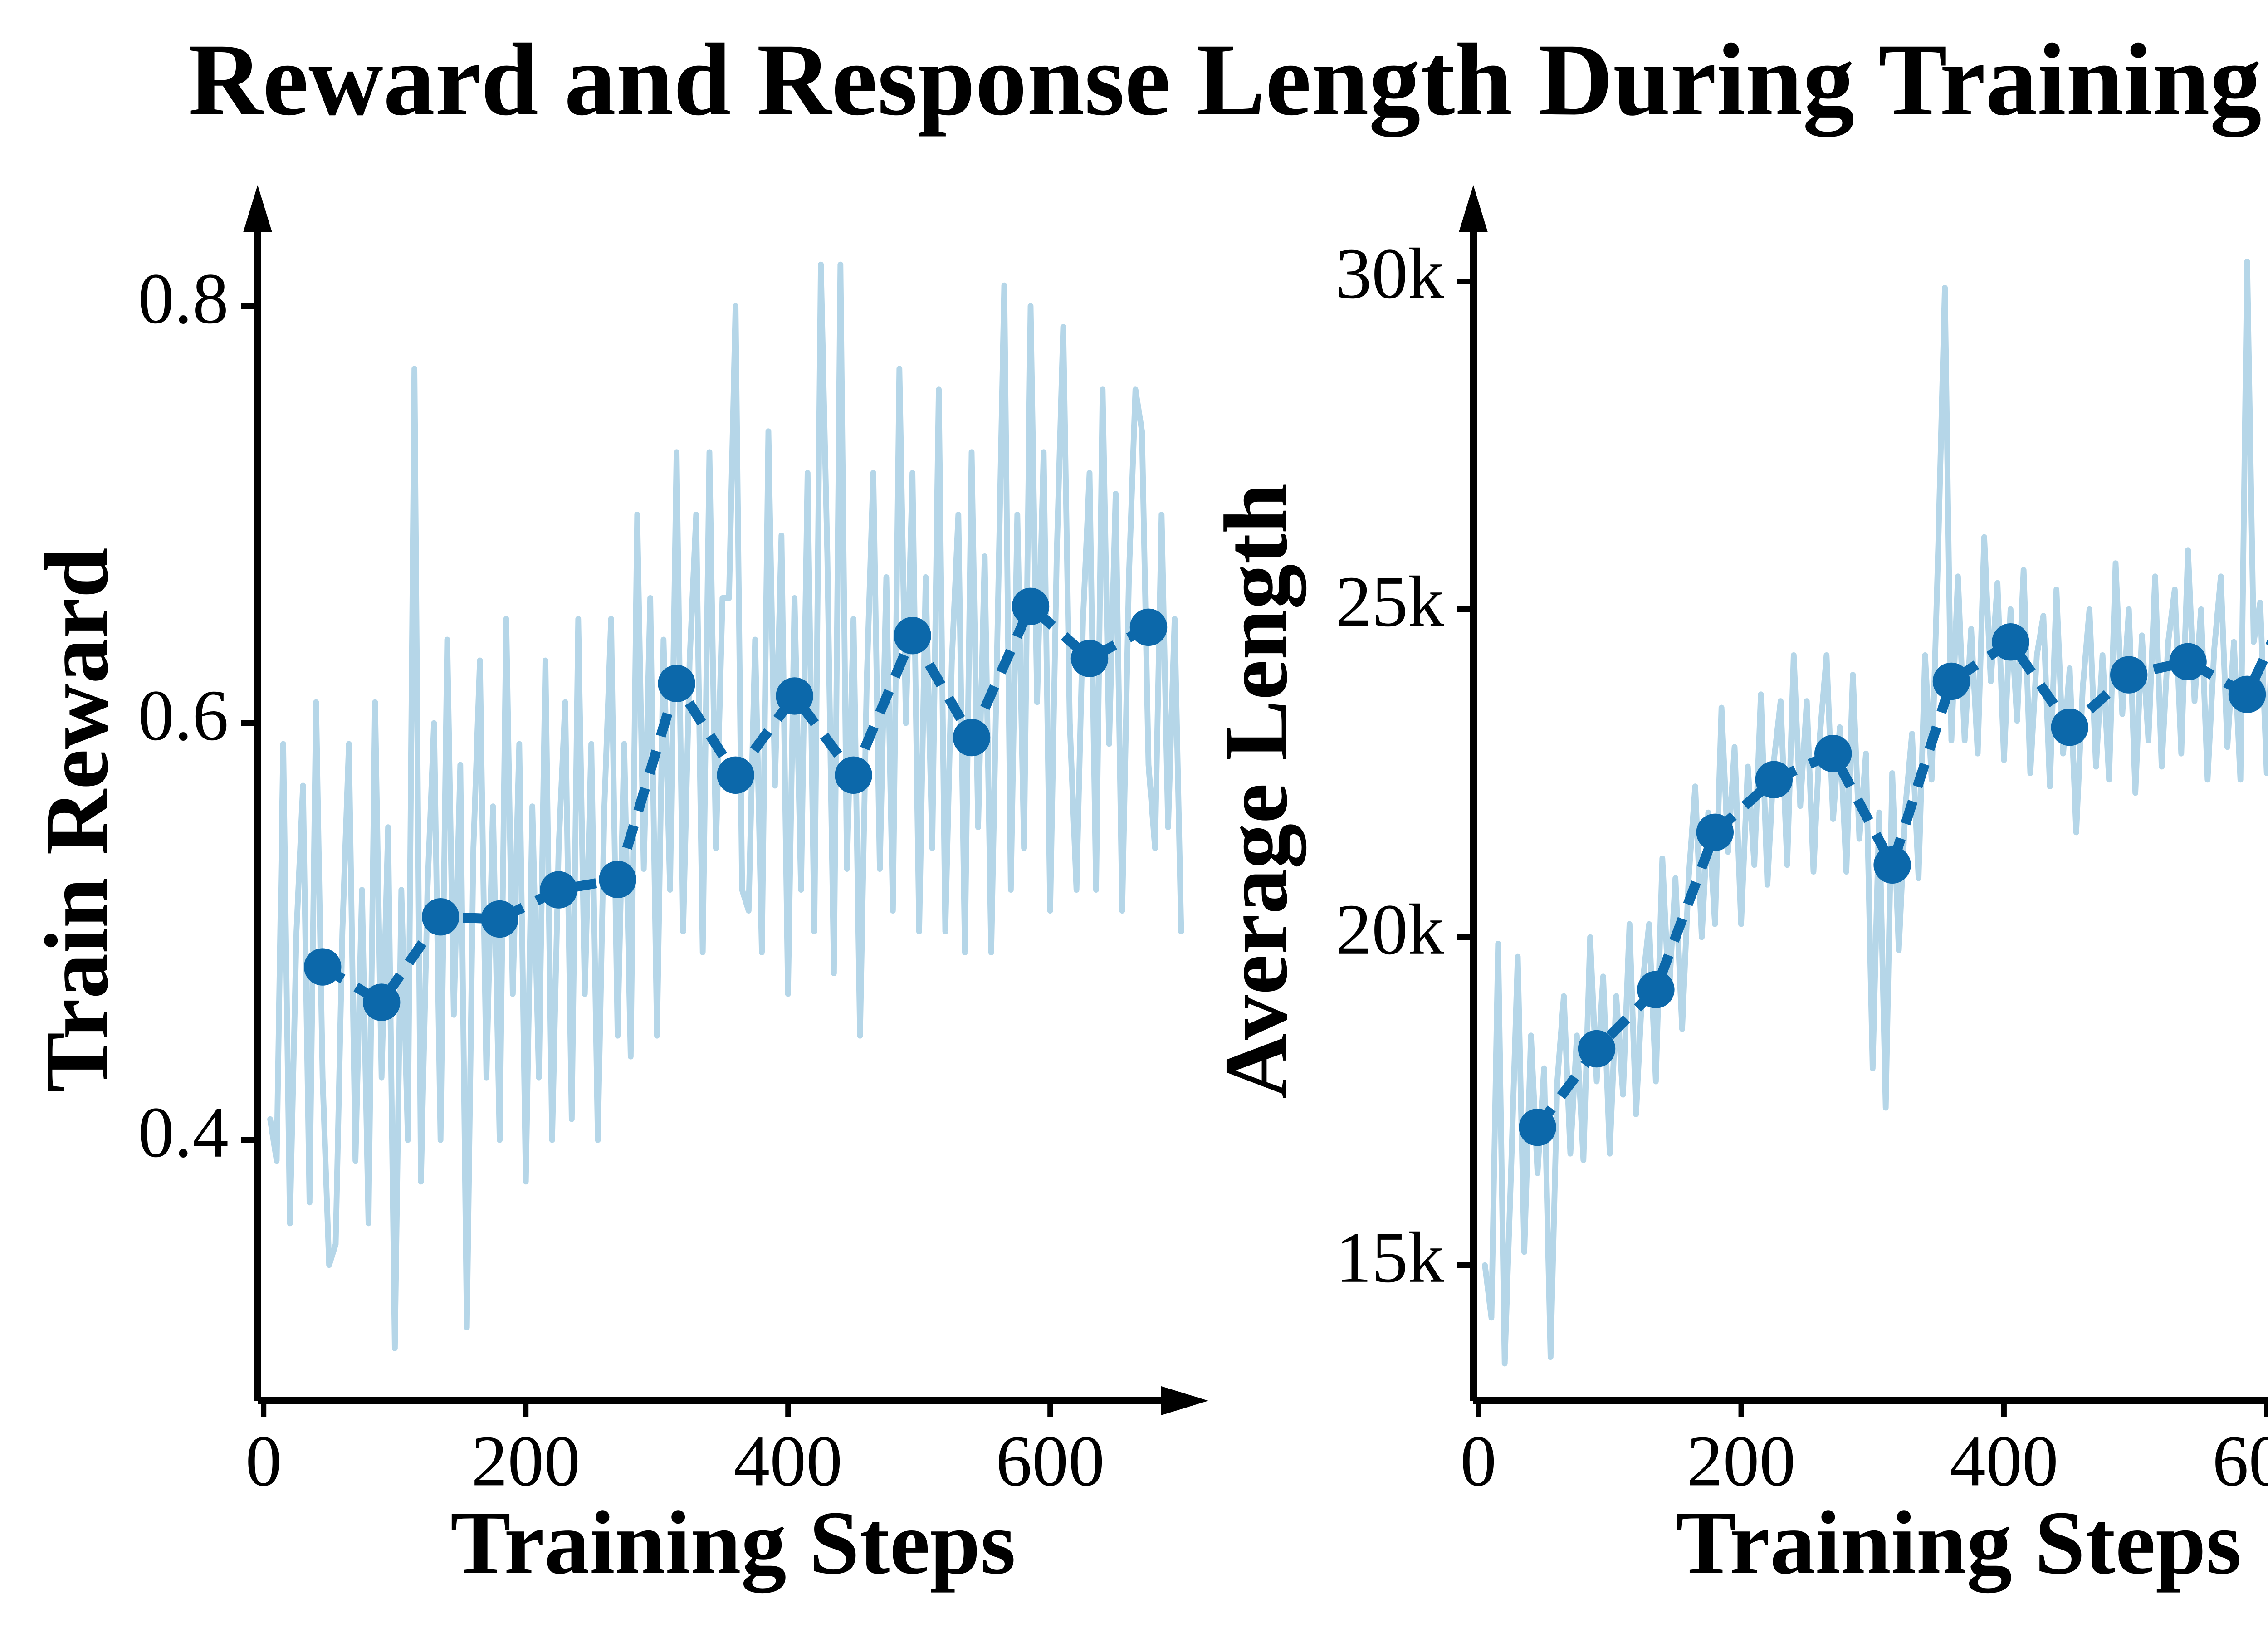  I want to click on y-tick-label: 30k, so click(1390, 273).